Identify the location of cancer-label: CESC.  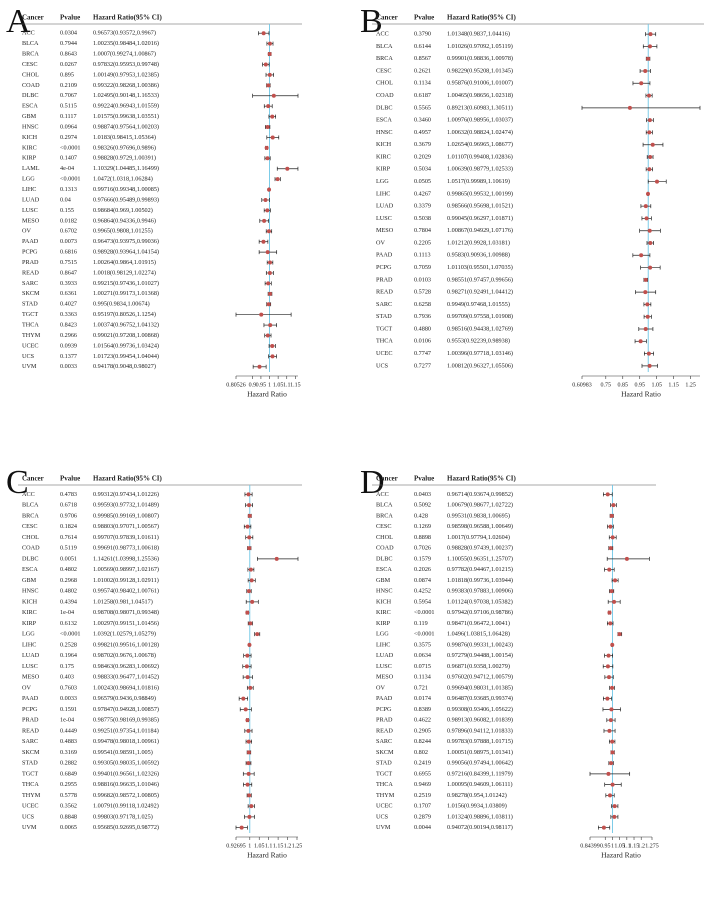
(383, 70).